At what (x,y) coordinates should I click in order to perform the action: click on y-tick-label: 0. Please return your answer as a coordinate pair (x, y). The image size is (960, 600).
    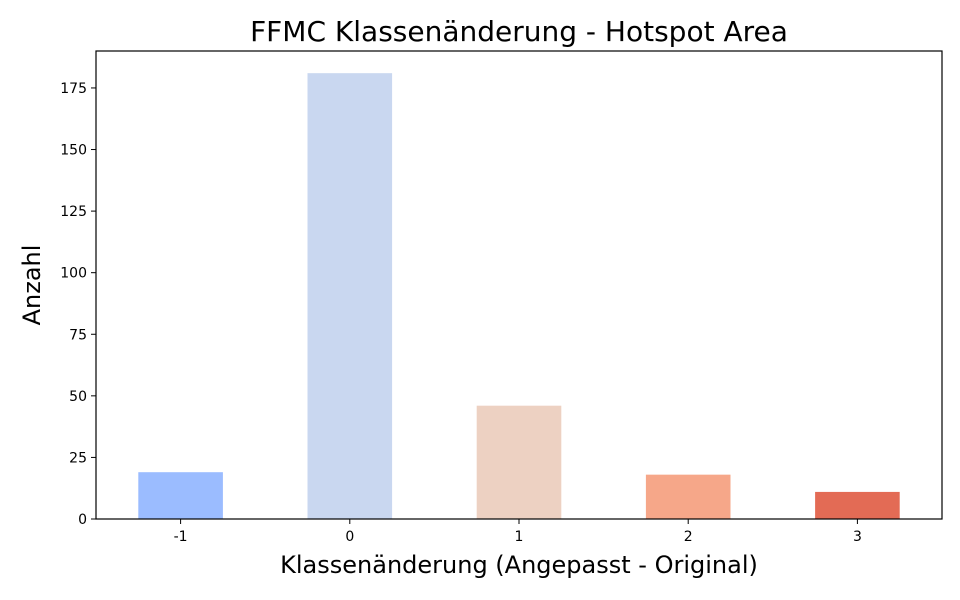
    Looking at the image, I should click on (82, 520).